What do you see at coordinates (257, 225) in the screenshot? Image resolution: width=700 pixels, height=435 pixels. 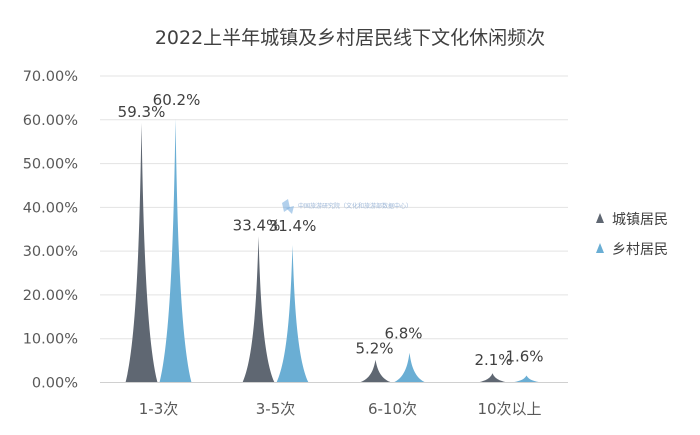 I see `data-label: 33.4%` at bounding box center [257, 225].